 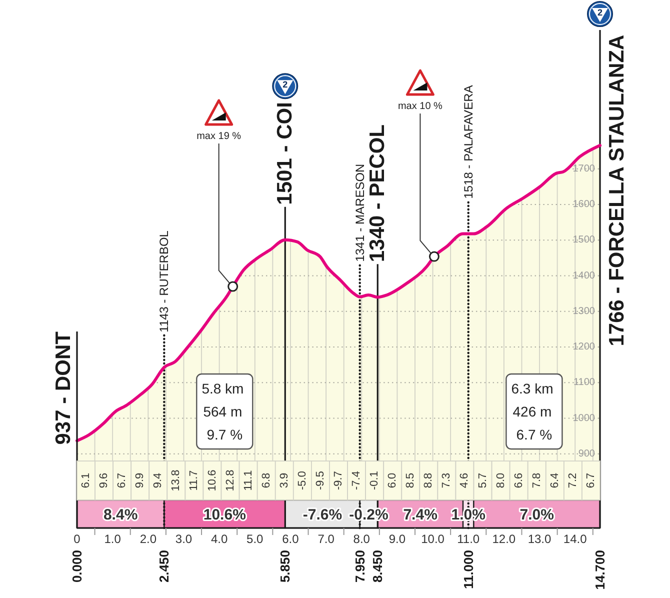 What do you see at coordinates (302, 480) in the screenshot?
I see `data-label: -5.0` at bounding box center [302, 480].